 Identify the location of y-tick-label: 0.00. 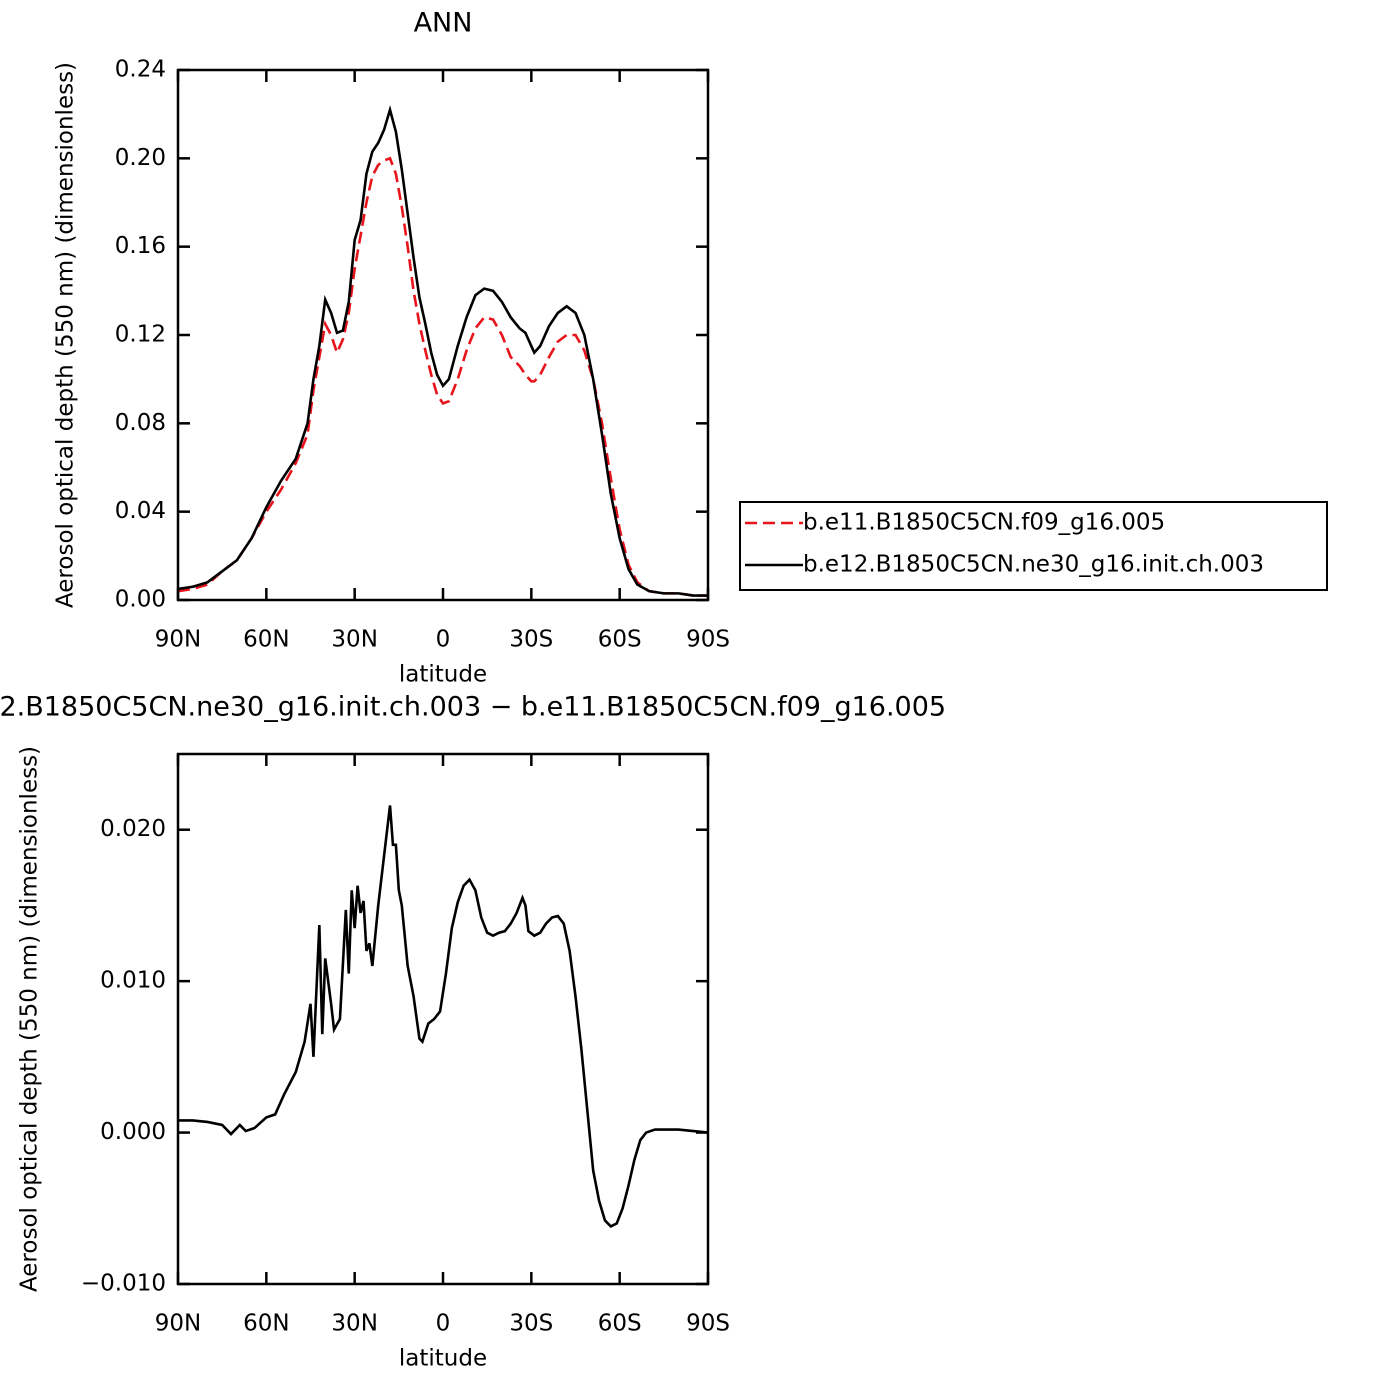
(140, 600).